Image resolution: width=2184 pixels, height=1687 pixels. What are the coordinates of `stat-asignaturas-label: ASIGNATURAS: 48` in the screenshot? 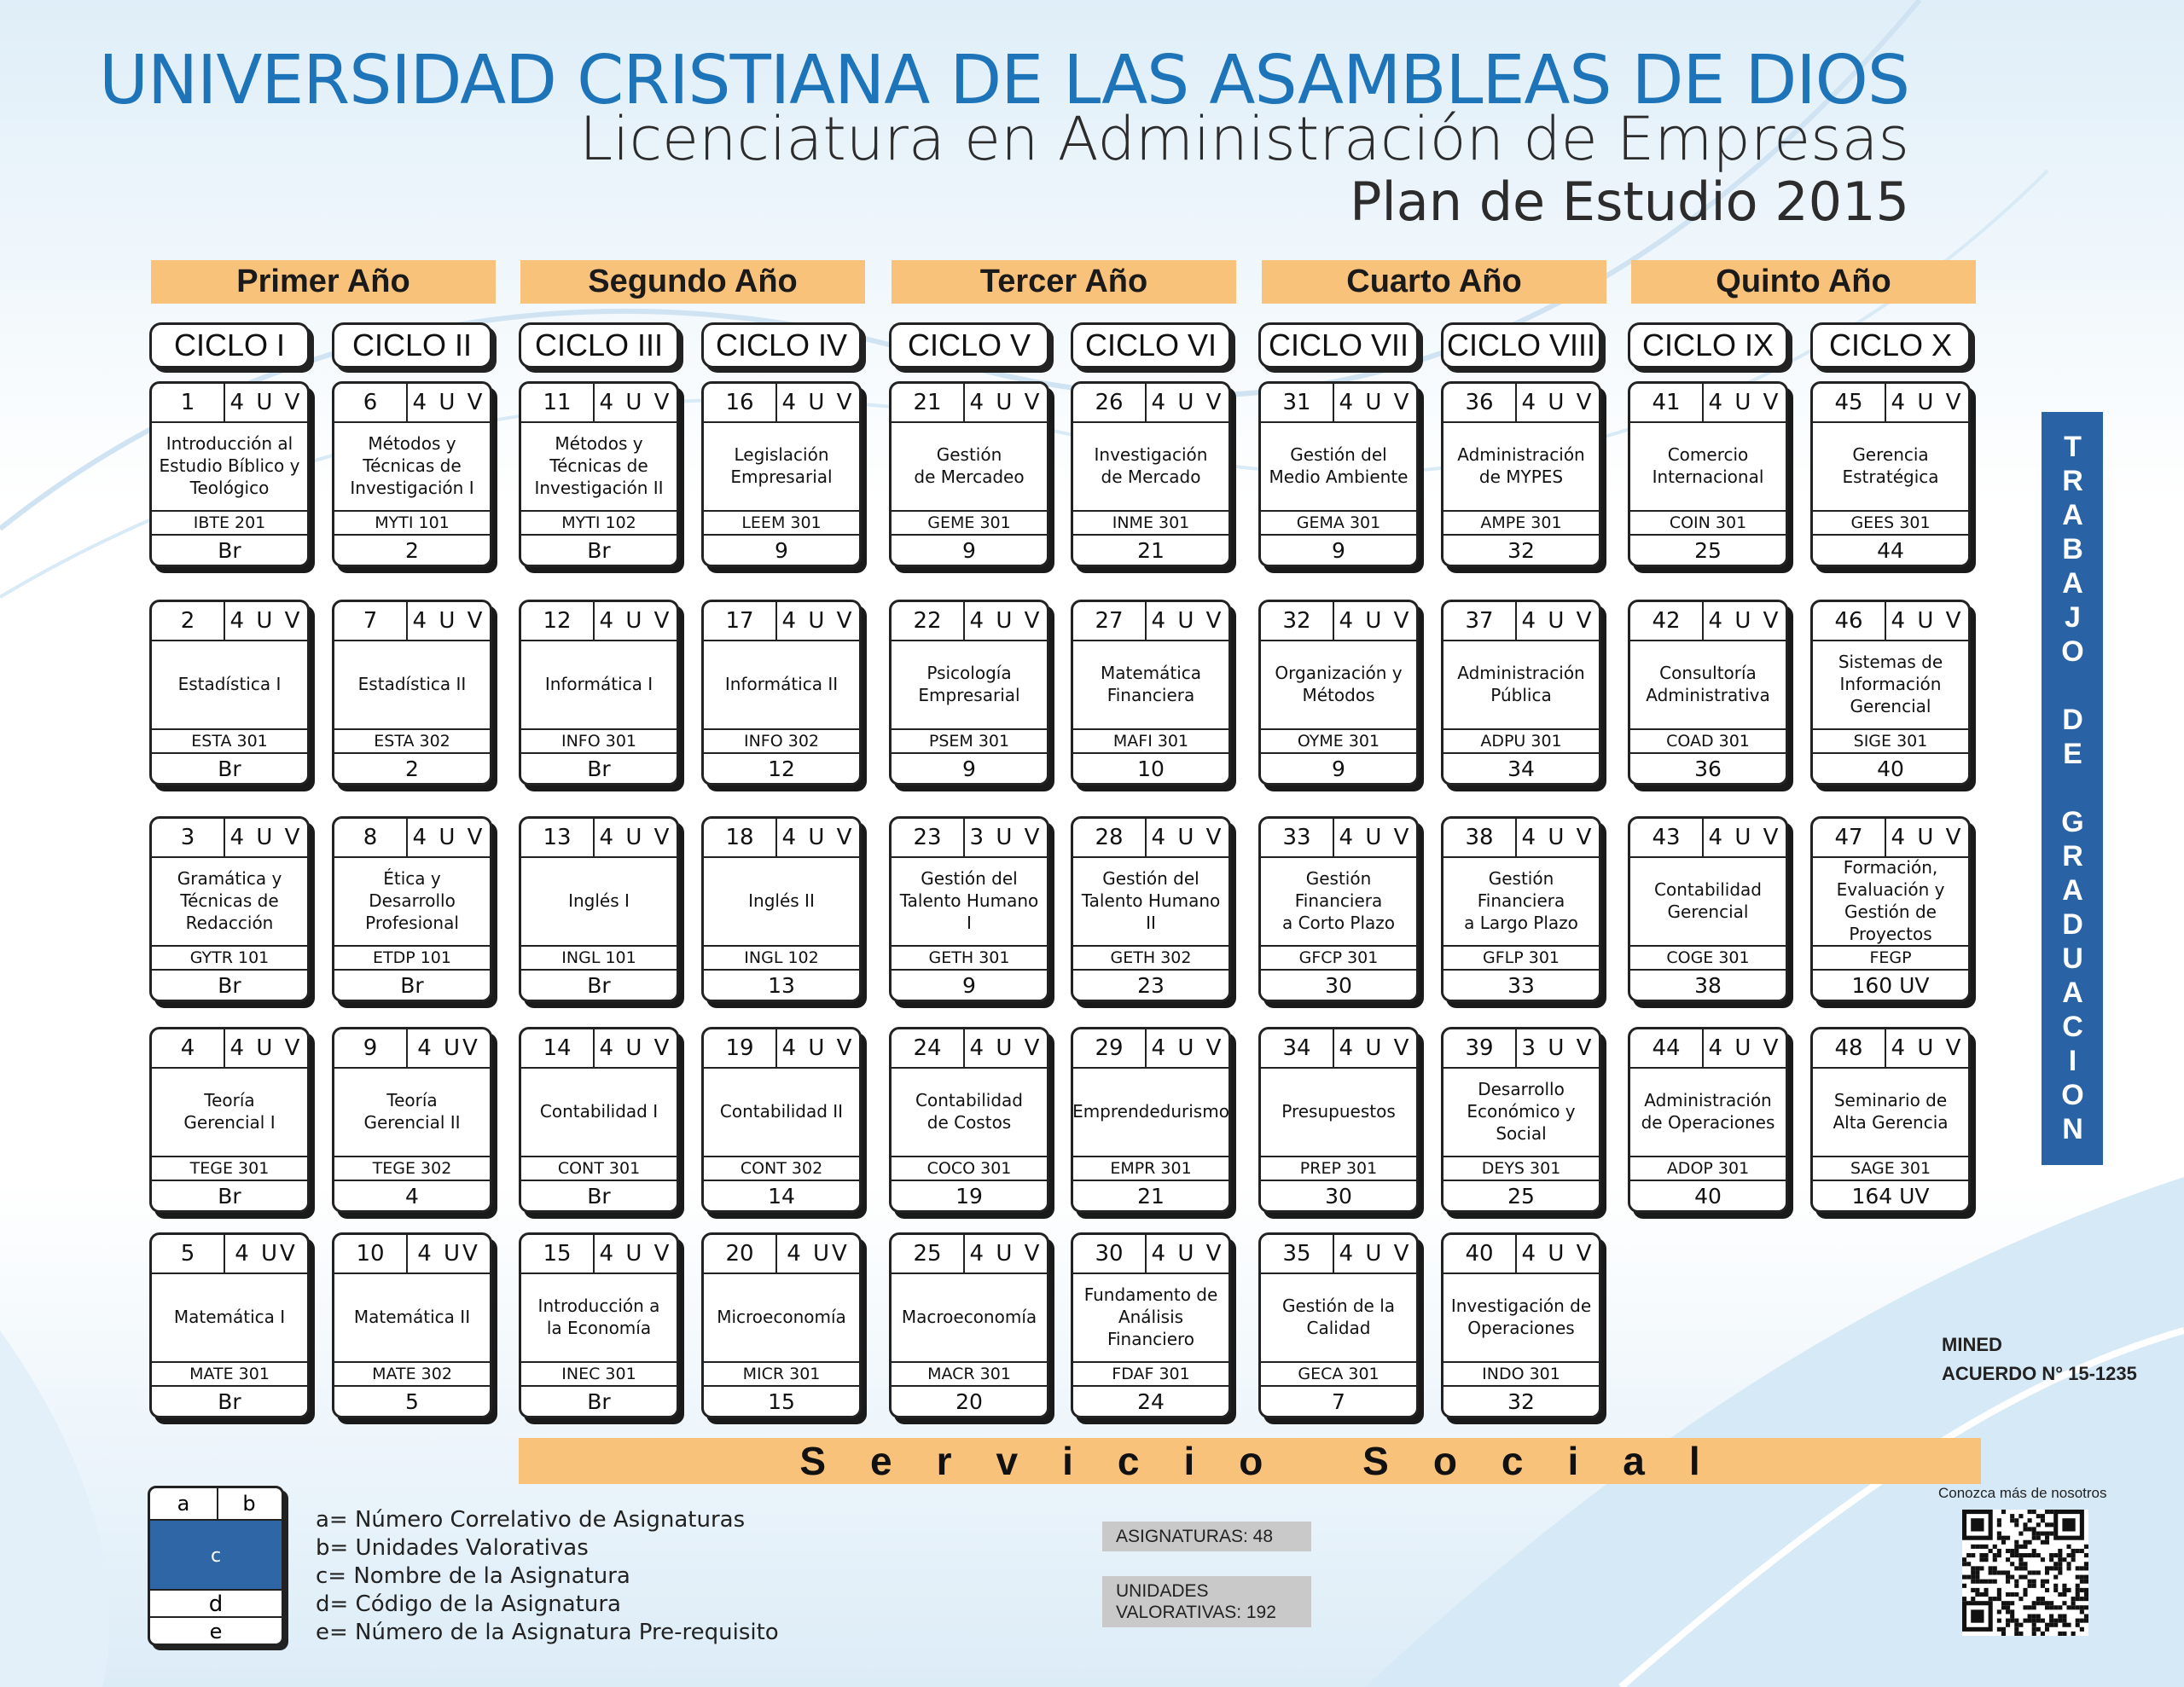 It's located at (1195, 1537).